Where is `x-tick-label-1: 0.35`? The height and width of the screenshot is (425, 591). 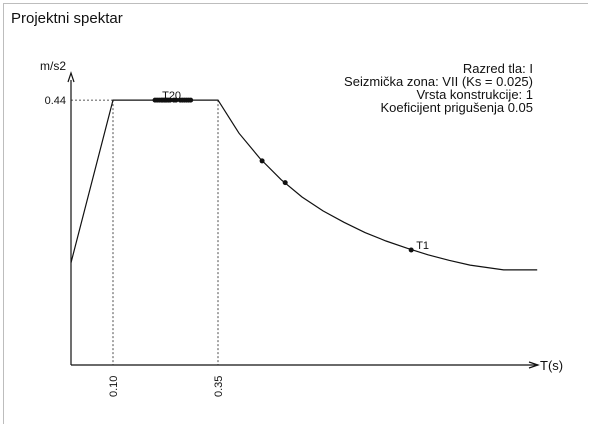 x-tick-label-1: 0.35 is located at coordinates (219, 386).